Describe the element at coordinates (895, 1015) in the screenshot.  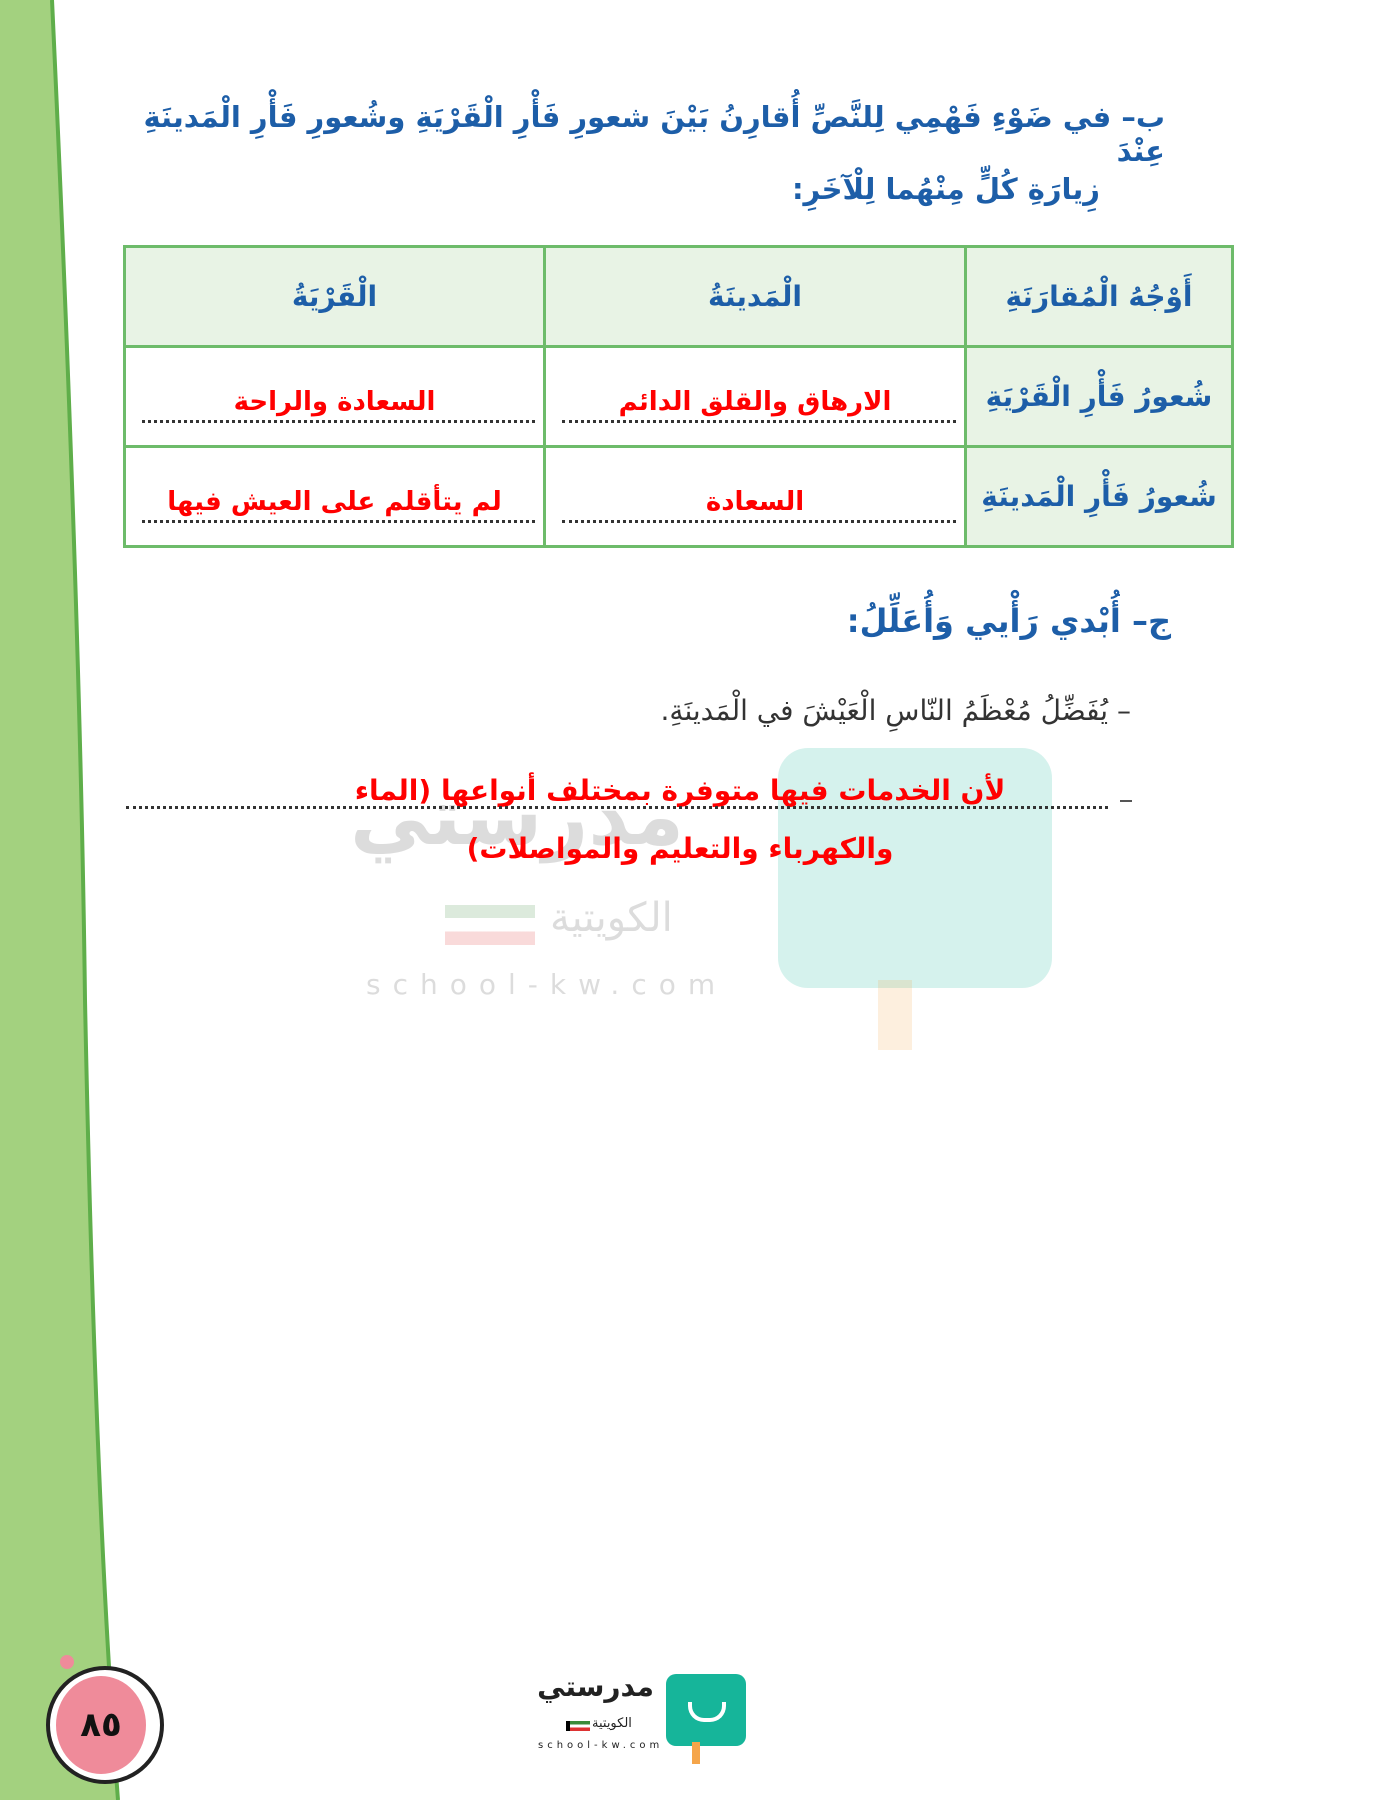
I see `watermark-bookmark-icon` at that location.